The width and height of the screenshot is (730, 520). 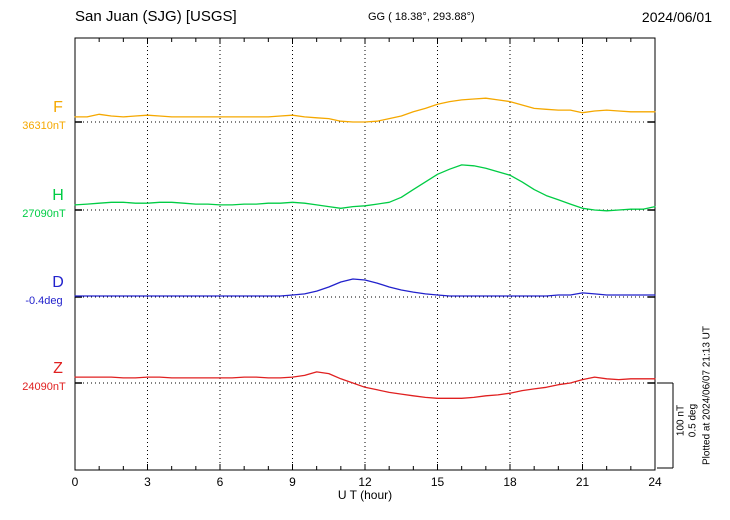 I want to click on x-tick-label: 3, so click(x=147, y=482).